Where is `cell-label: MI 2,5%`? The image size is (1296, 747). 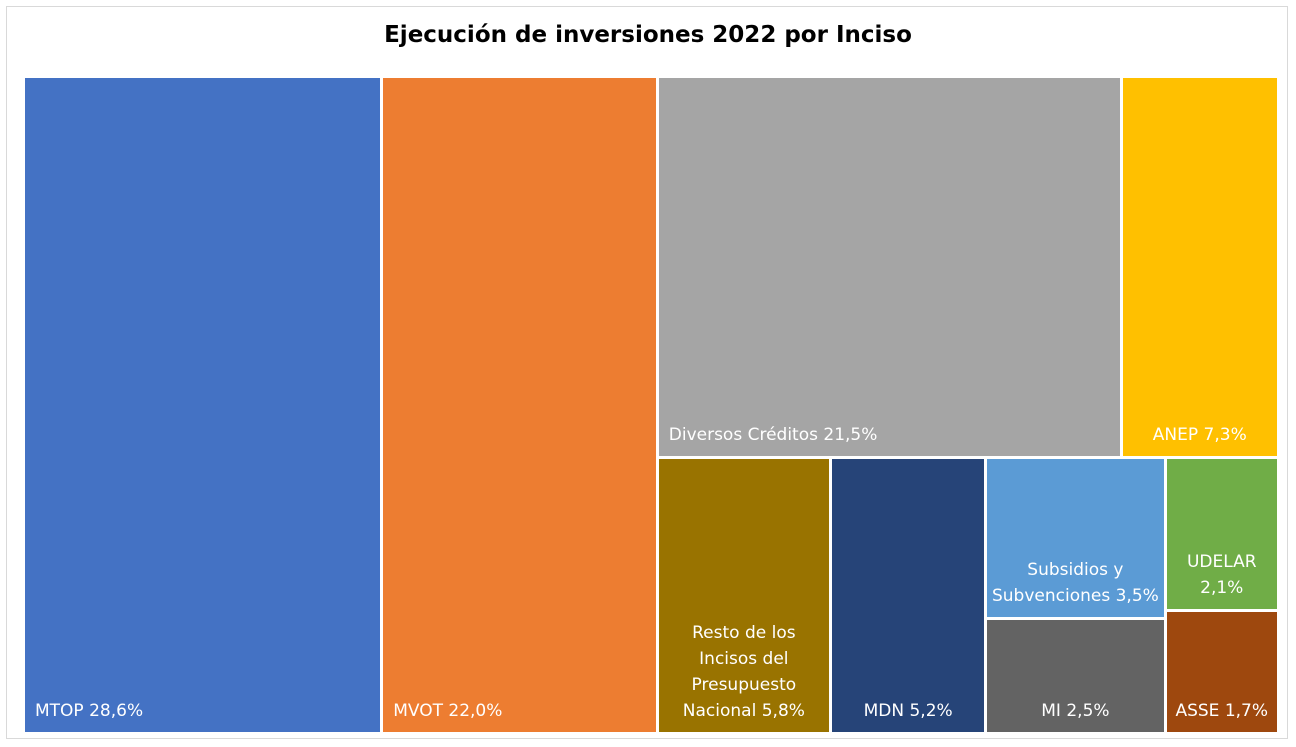
cell-label: MI 2,5% is located at coordinates (1075, 711).